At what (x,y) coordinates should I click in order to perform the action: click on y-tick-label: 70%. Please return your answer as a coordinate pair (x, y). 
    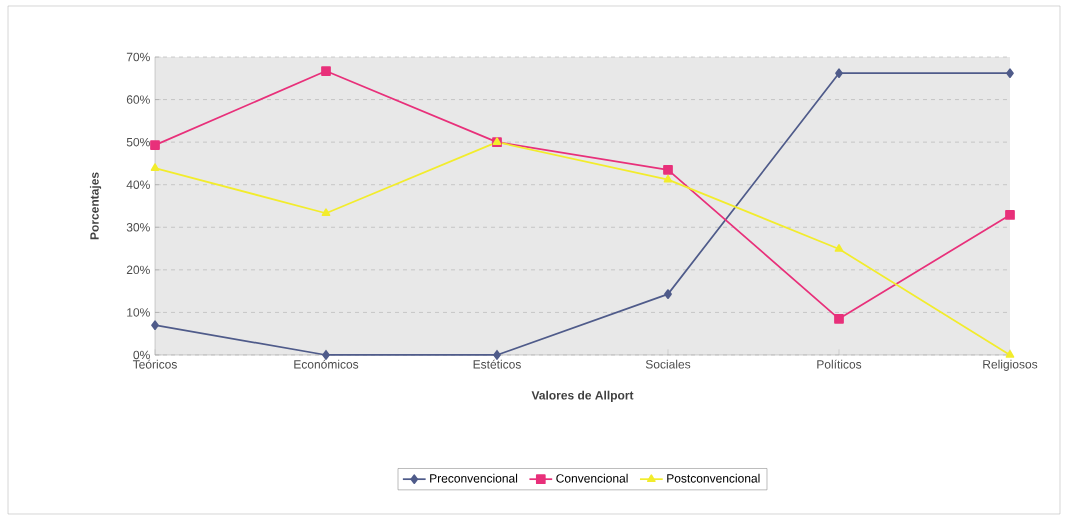
    Looking at the image, I should click on (138, 57).